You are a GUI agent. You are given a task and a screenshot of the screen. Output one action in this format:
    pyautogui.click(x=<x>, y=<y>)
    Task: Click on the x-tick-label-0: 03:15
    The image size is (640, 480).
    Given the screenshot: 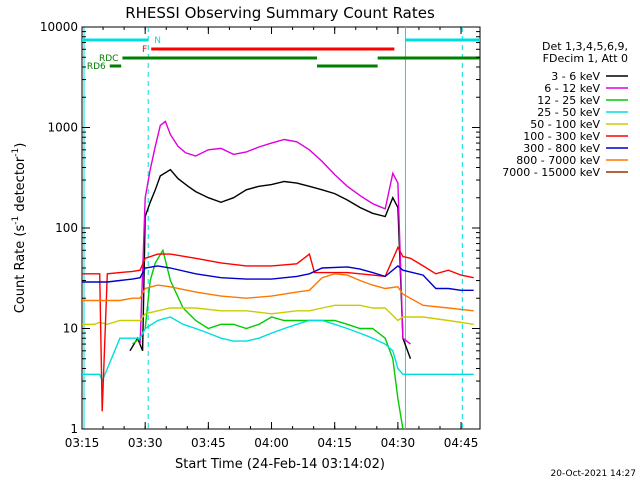 What is the action you would take?
    pyautogui.click(x=82, y=443)
    